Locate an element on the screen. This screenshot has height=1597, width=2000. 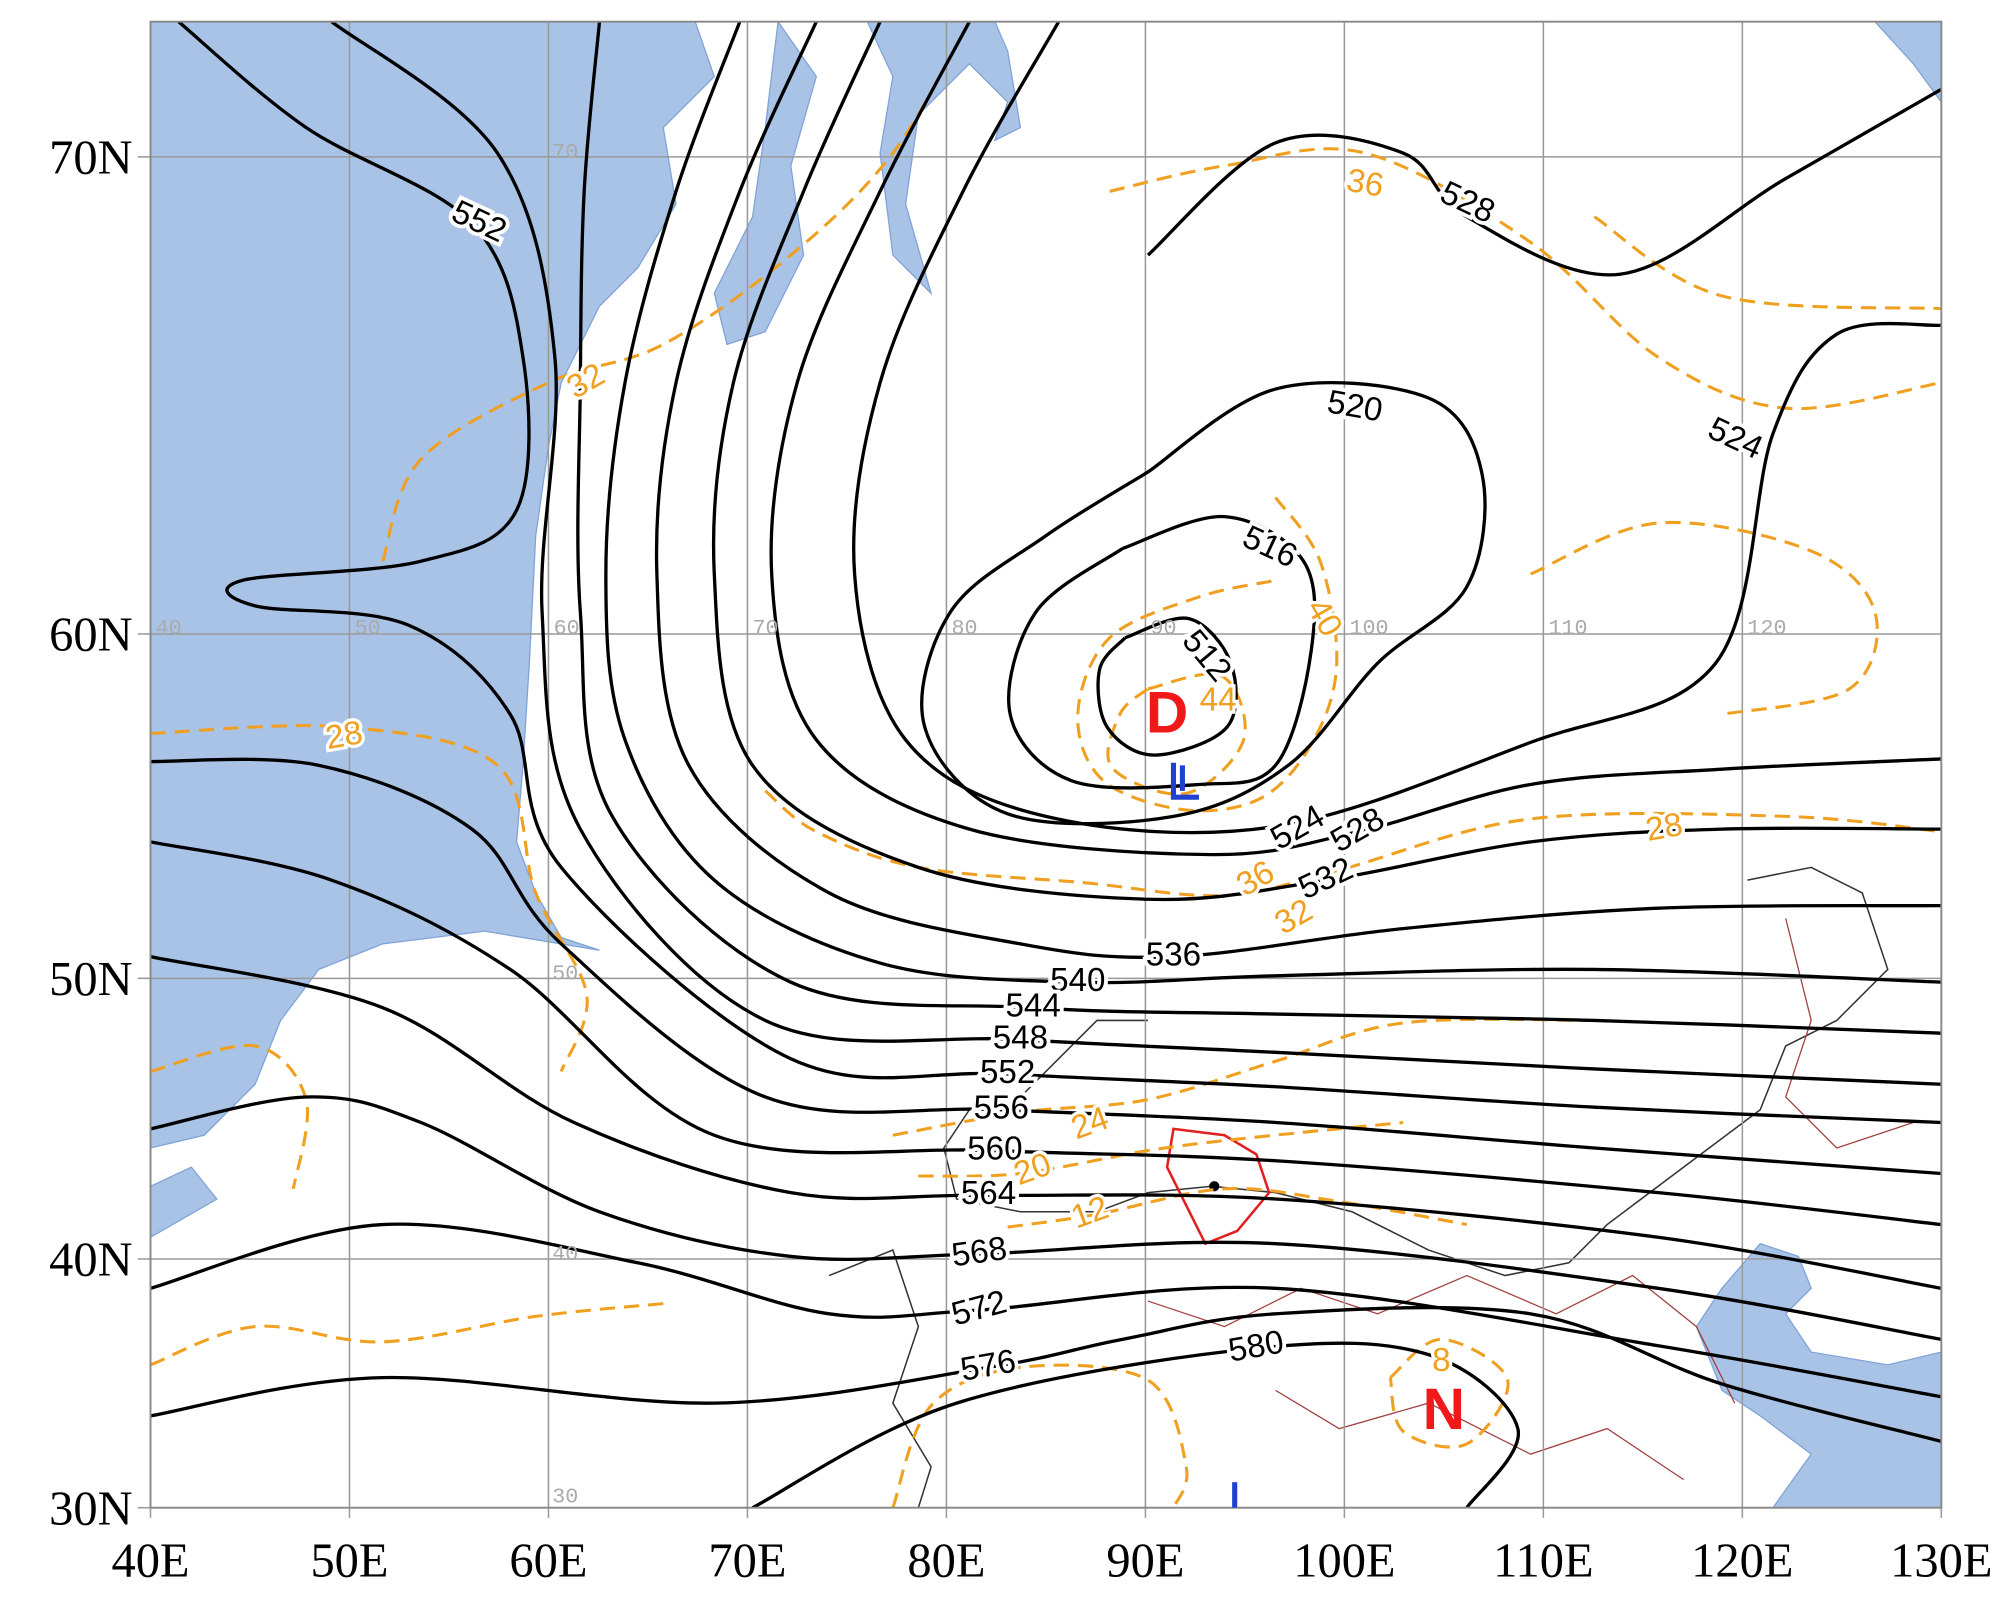
height-label: 556 is located at coordinates (1001, 1108).